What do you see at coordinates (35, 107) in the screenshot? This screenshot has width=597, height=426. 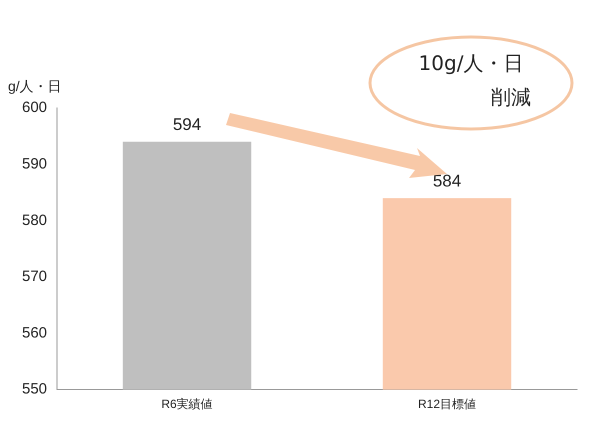 I see `y-tick-label: 600` at bounding box center [35, 107].